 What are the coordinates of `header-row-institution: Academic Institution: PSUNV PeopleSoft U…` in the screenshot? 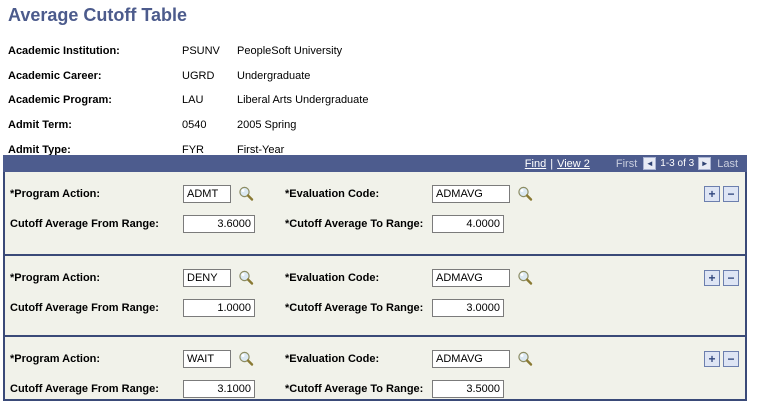 It's located at (318, 51).